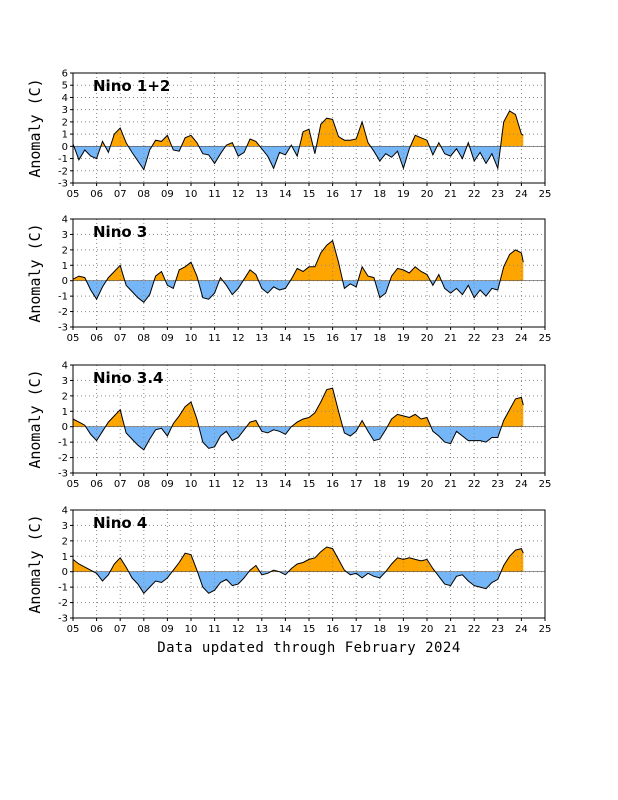 Image resolution: width=618 pixels, height=800 pixels. Describe the element at coordinates (356, 629) in the screenshot. I see `x-tick-label: 17` at that location.